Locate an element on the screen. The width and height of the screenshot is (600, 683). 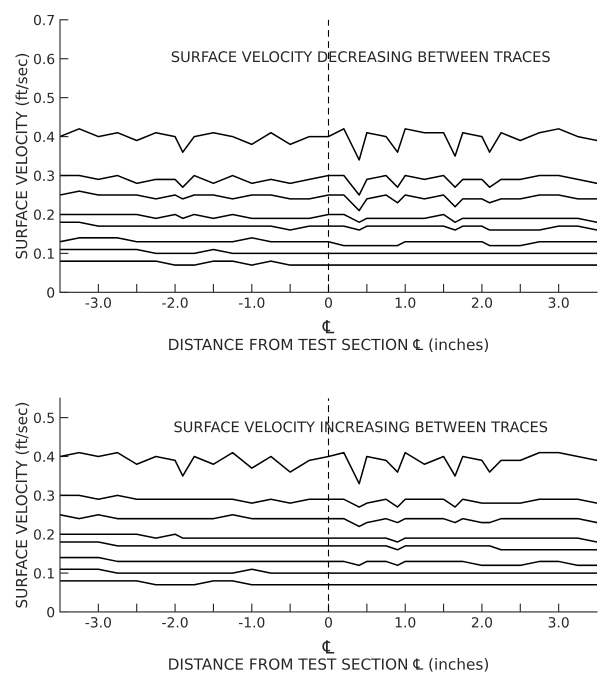
y-tick-label: 0.7 is located at coordinates (44, 20).